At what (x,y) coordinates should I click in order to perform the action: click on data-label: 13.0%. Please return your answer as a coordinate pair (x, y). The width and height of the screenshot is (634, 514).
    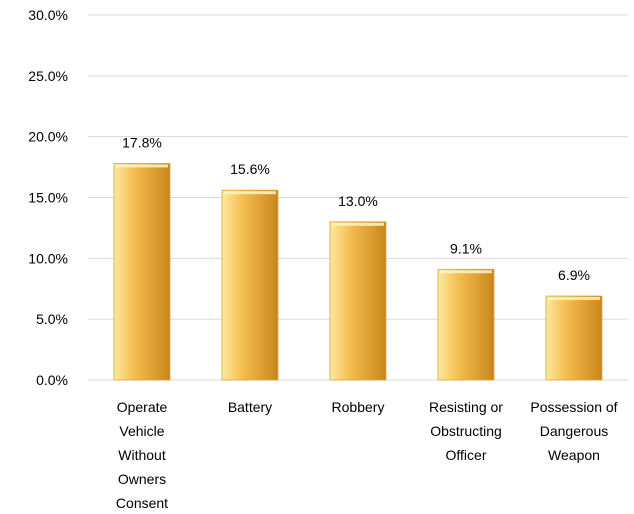
    Looking at the image, I should click on (358, 201).